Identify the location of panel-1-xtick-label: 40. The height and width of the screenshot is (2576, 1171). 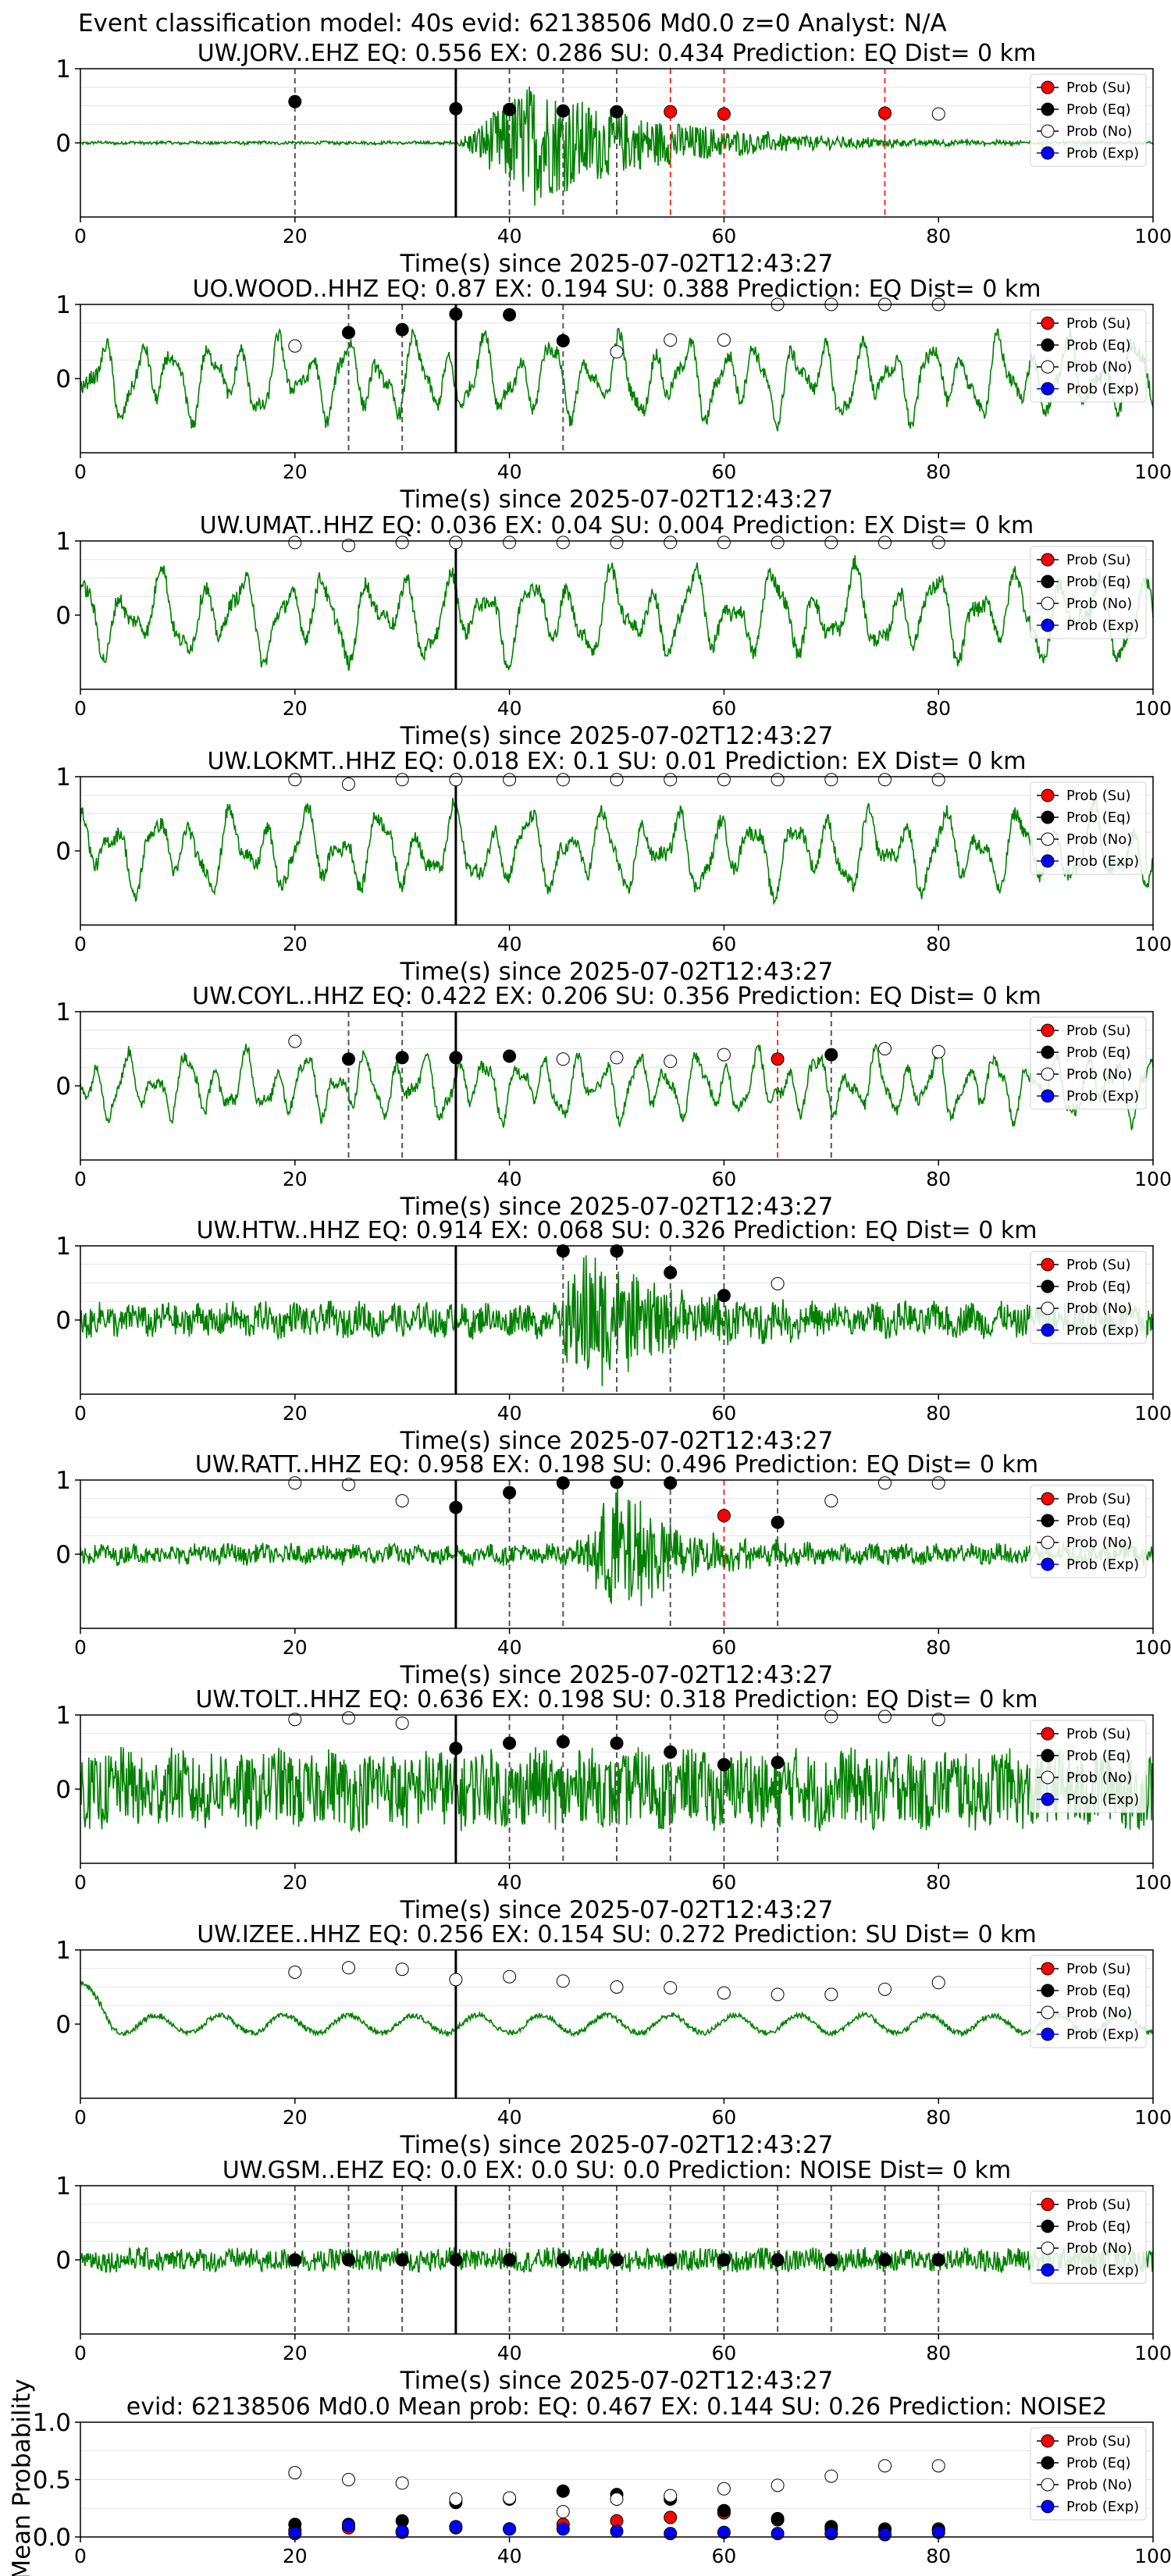
(509, 236).